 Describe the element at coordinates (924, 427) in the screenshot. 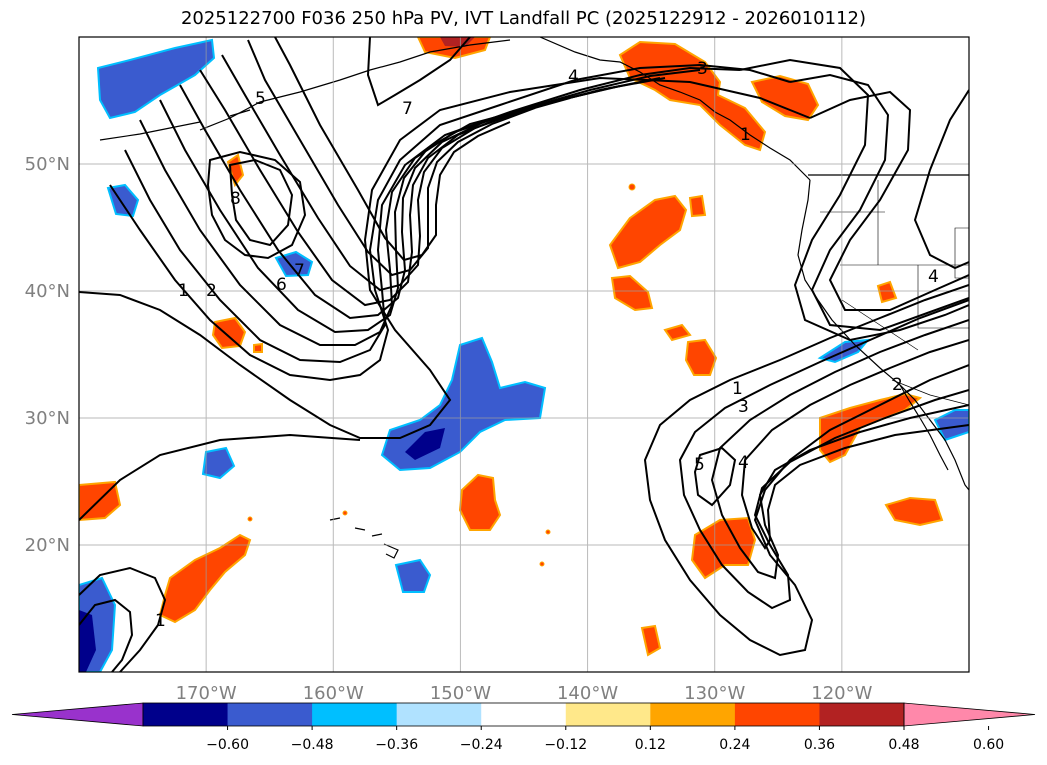

I see `baja-california` at that location.